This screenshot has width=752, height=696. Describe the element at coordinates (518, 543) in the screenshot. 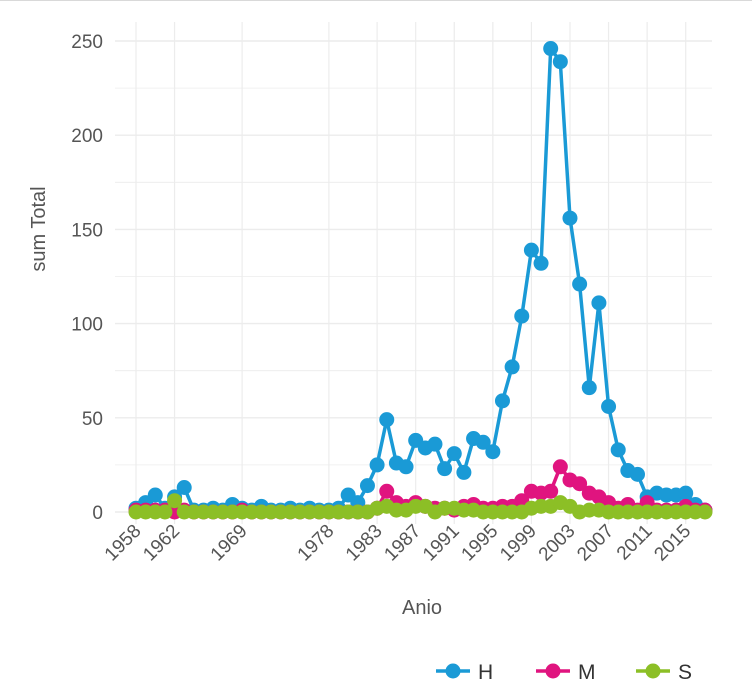

I see `x-tick-label: 1999` at that location.